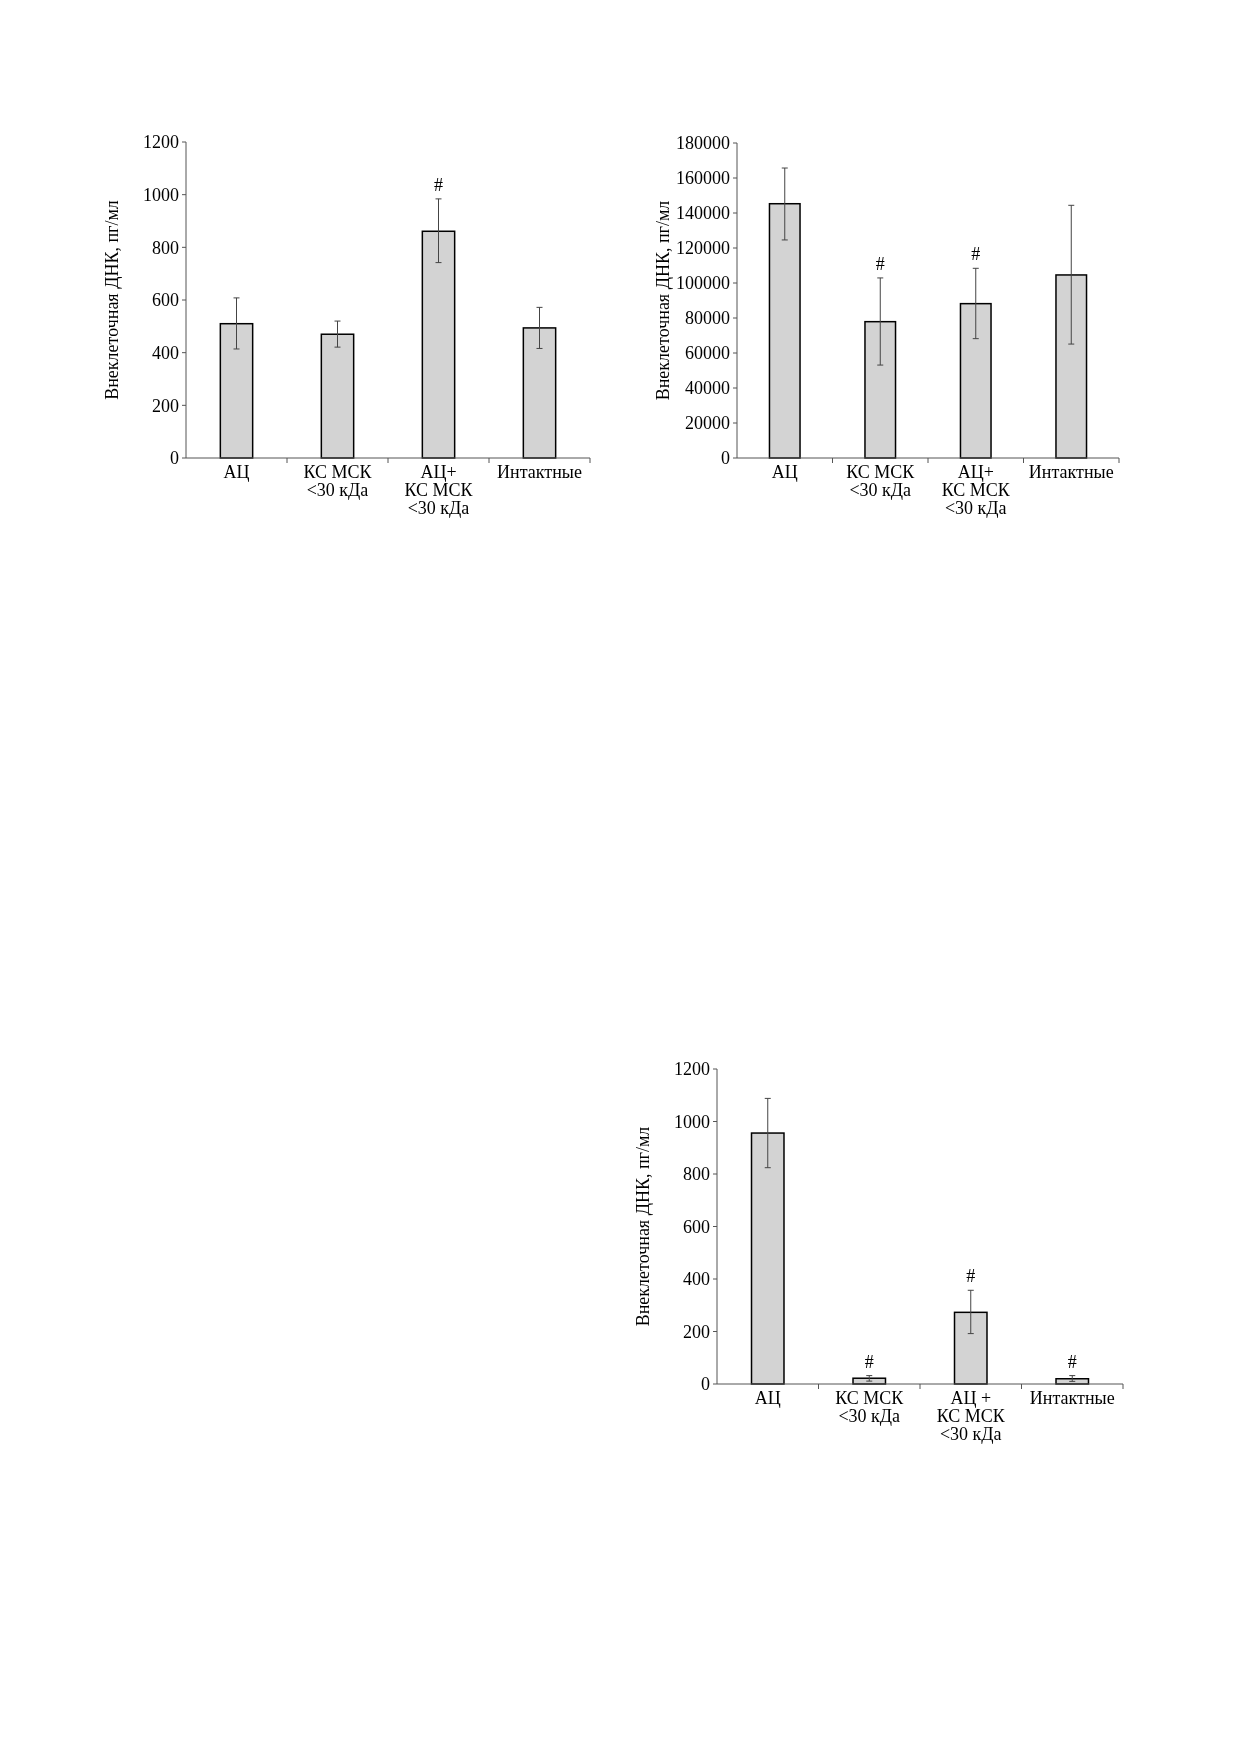 The width and height of the screenshot is (1240, 1754). I want to click on y-tick-label: 60000, so click(707, 353).